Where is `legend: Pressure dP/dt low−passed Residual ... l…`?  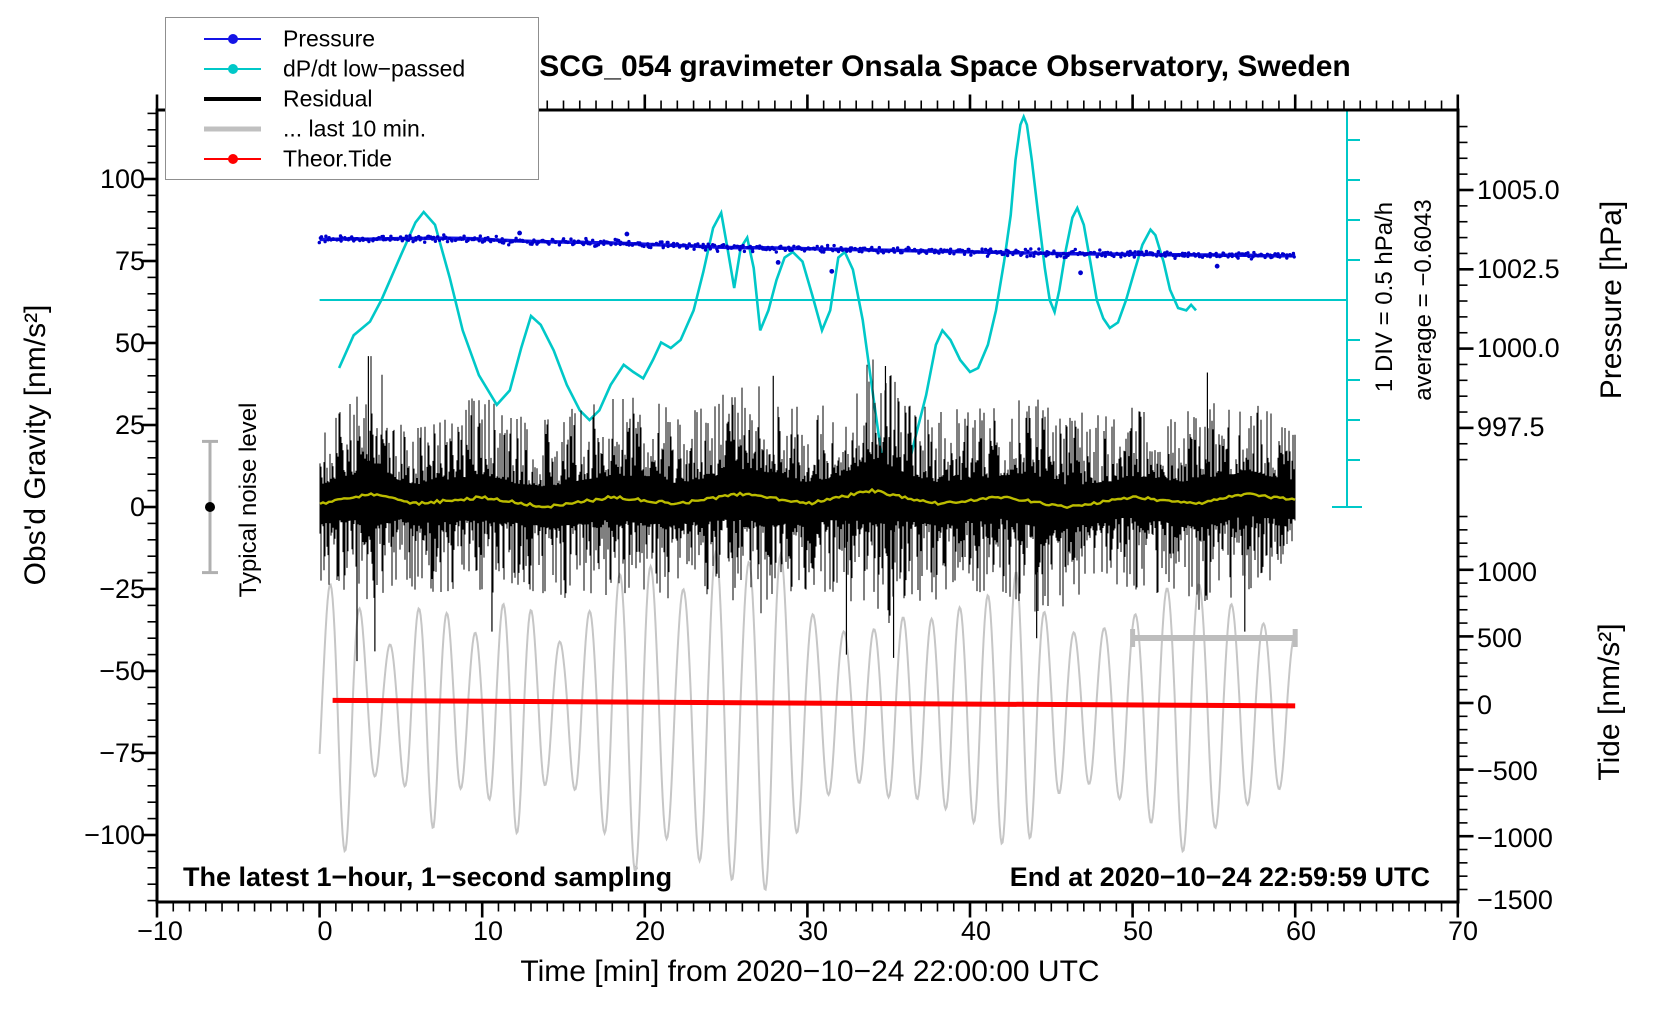 legend: Pressure dP/dt low−passed Residual ... l… is located at coordinates (352, 98).